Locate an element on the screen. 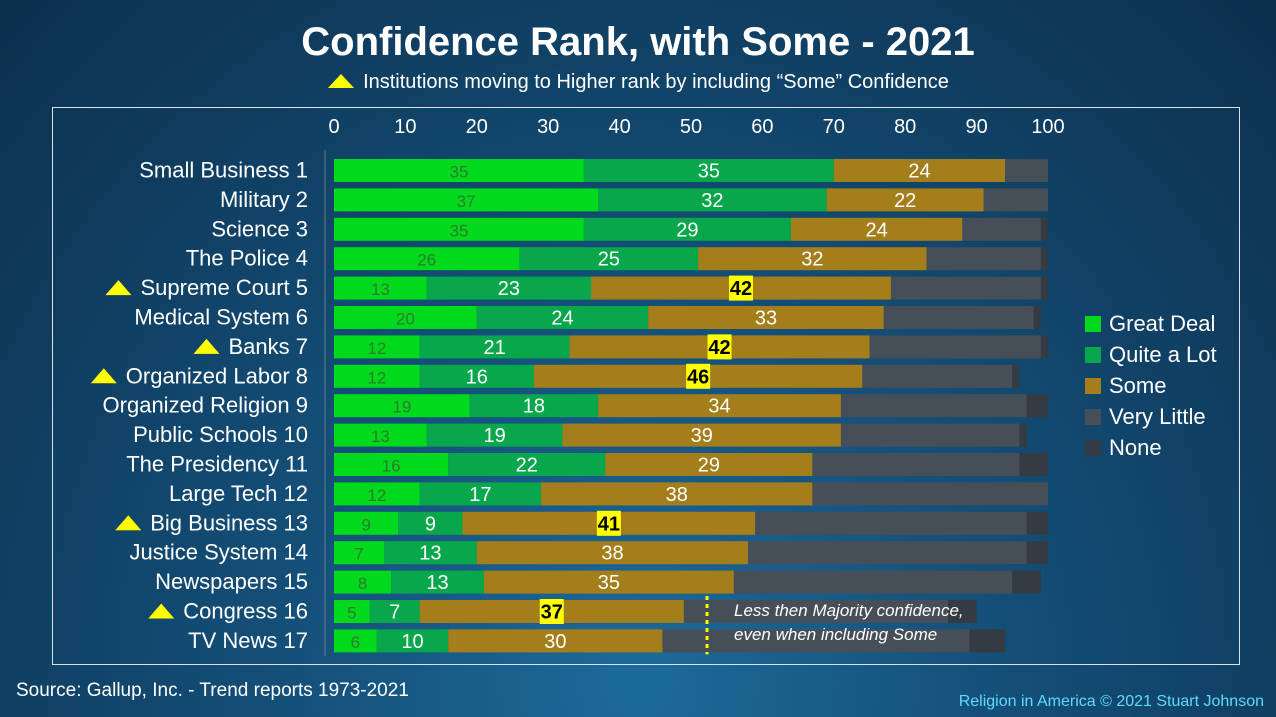 The image size is (1276, 717). majority-note-line-1: Less then Majority confidence, is located at coordinates (849, 610).